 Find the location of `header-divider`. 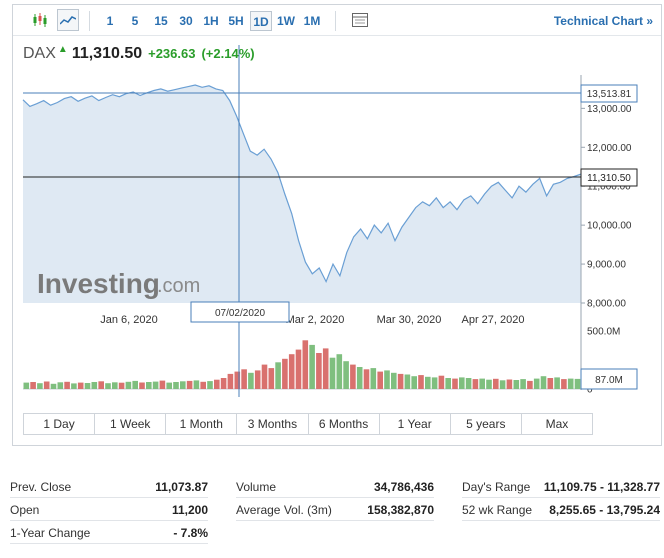

header-divider is located at coordinates (337, 35).